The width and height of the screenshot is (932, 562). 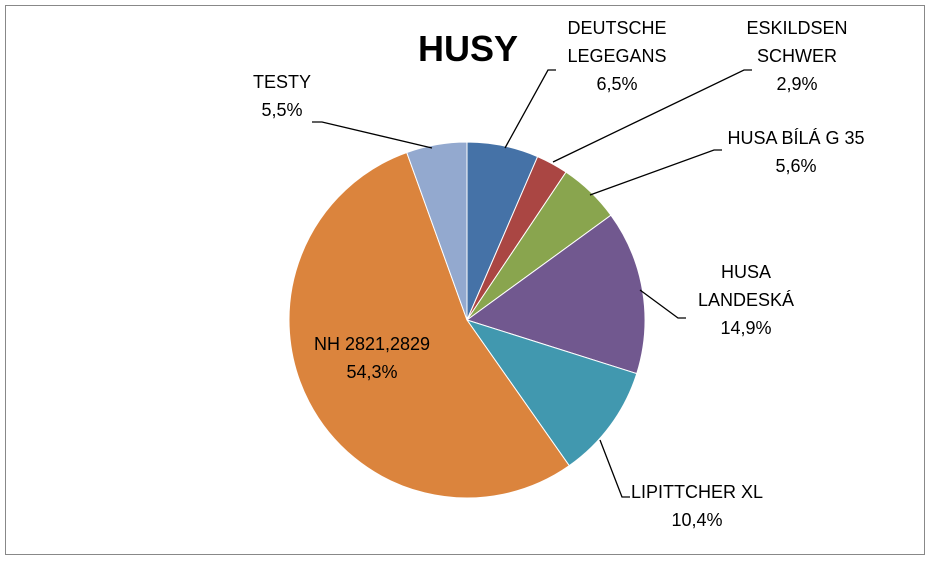 I want to click on data-label: HUSA LANDESKÁ 14,9%, so click(x=746, y=300).